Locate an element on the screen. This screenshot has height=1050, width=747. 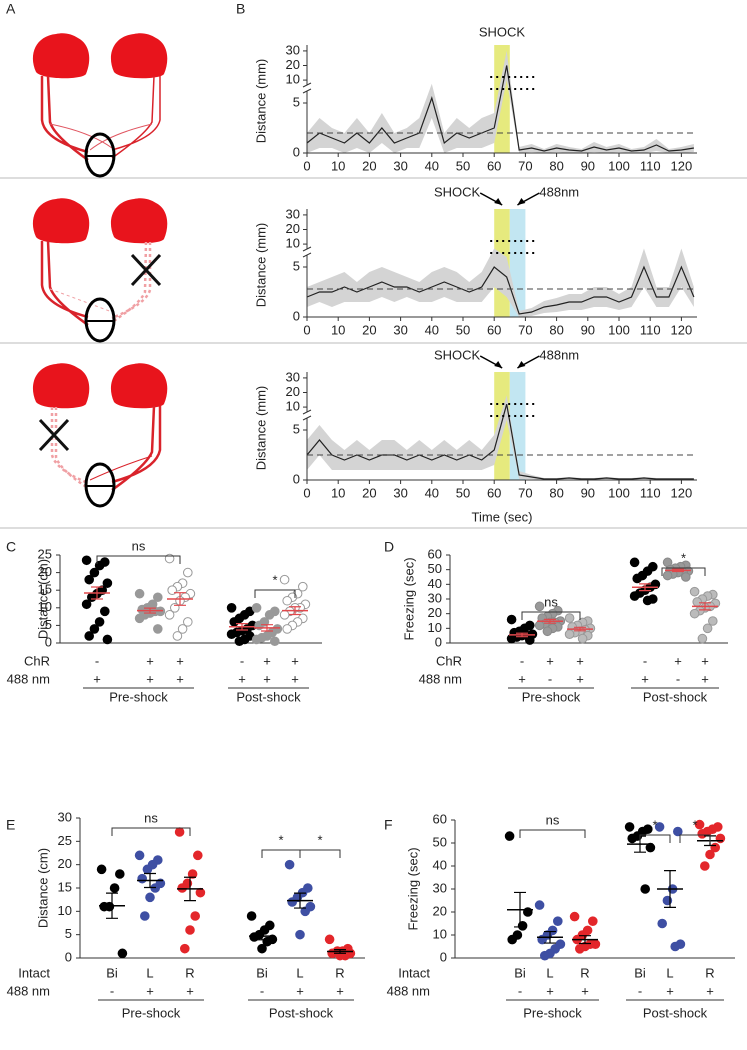
row-label: Intact is located at coordinates (414, 972).